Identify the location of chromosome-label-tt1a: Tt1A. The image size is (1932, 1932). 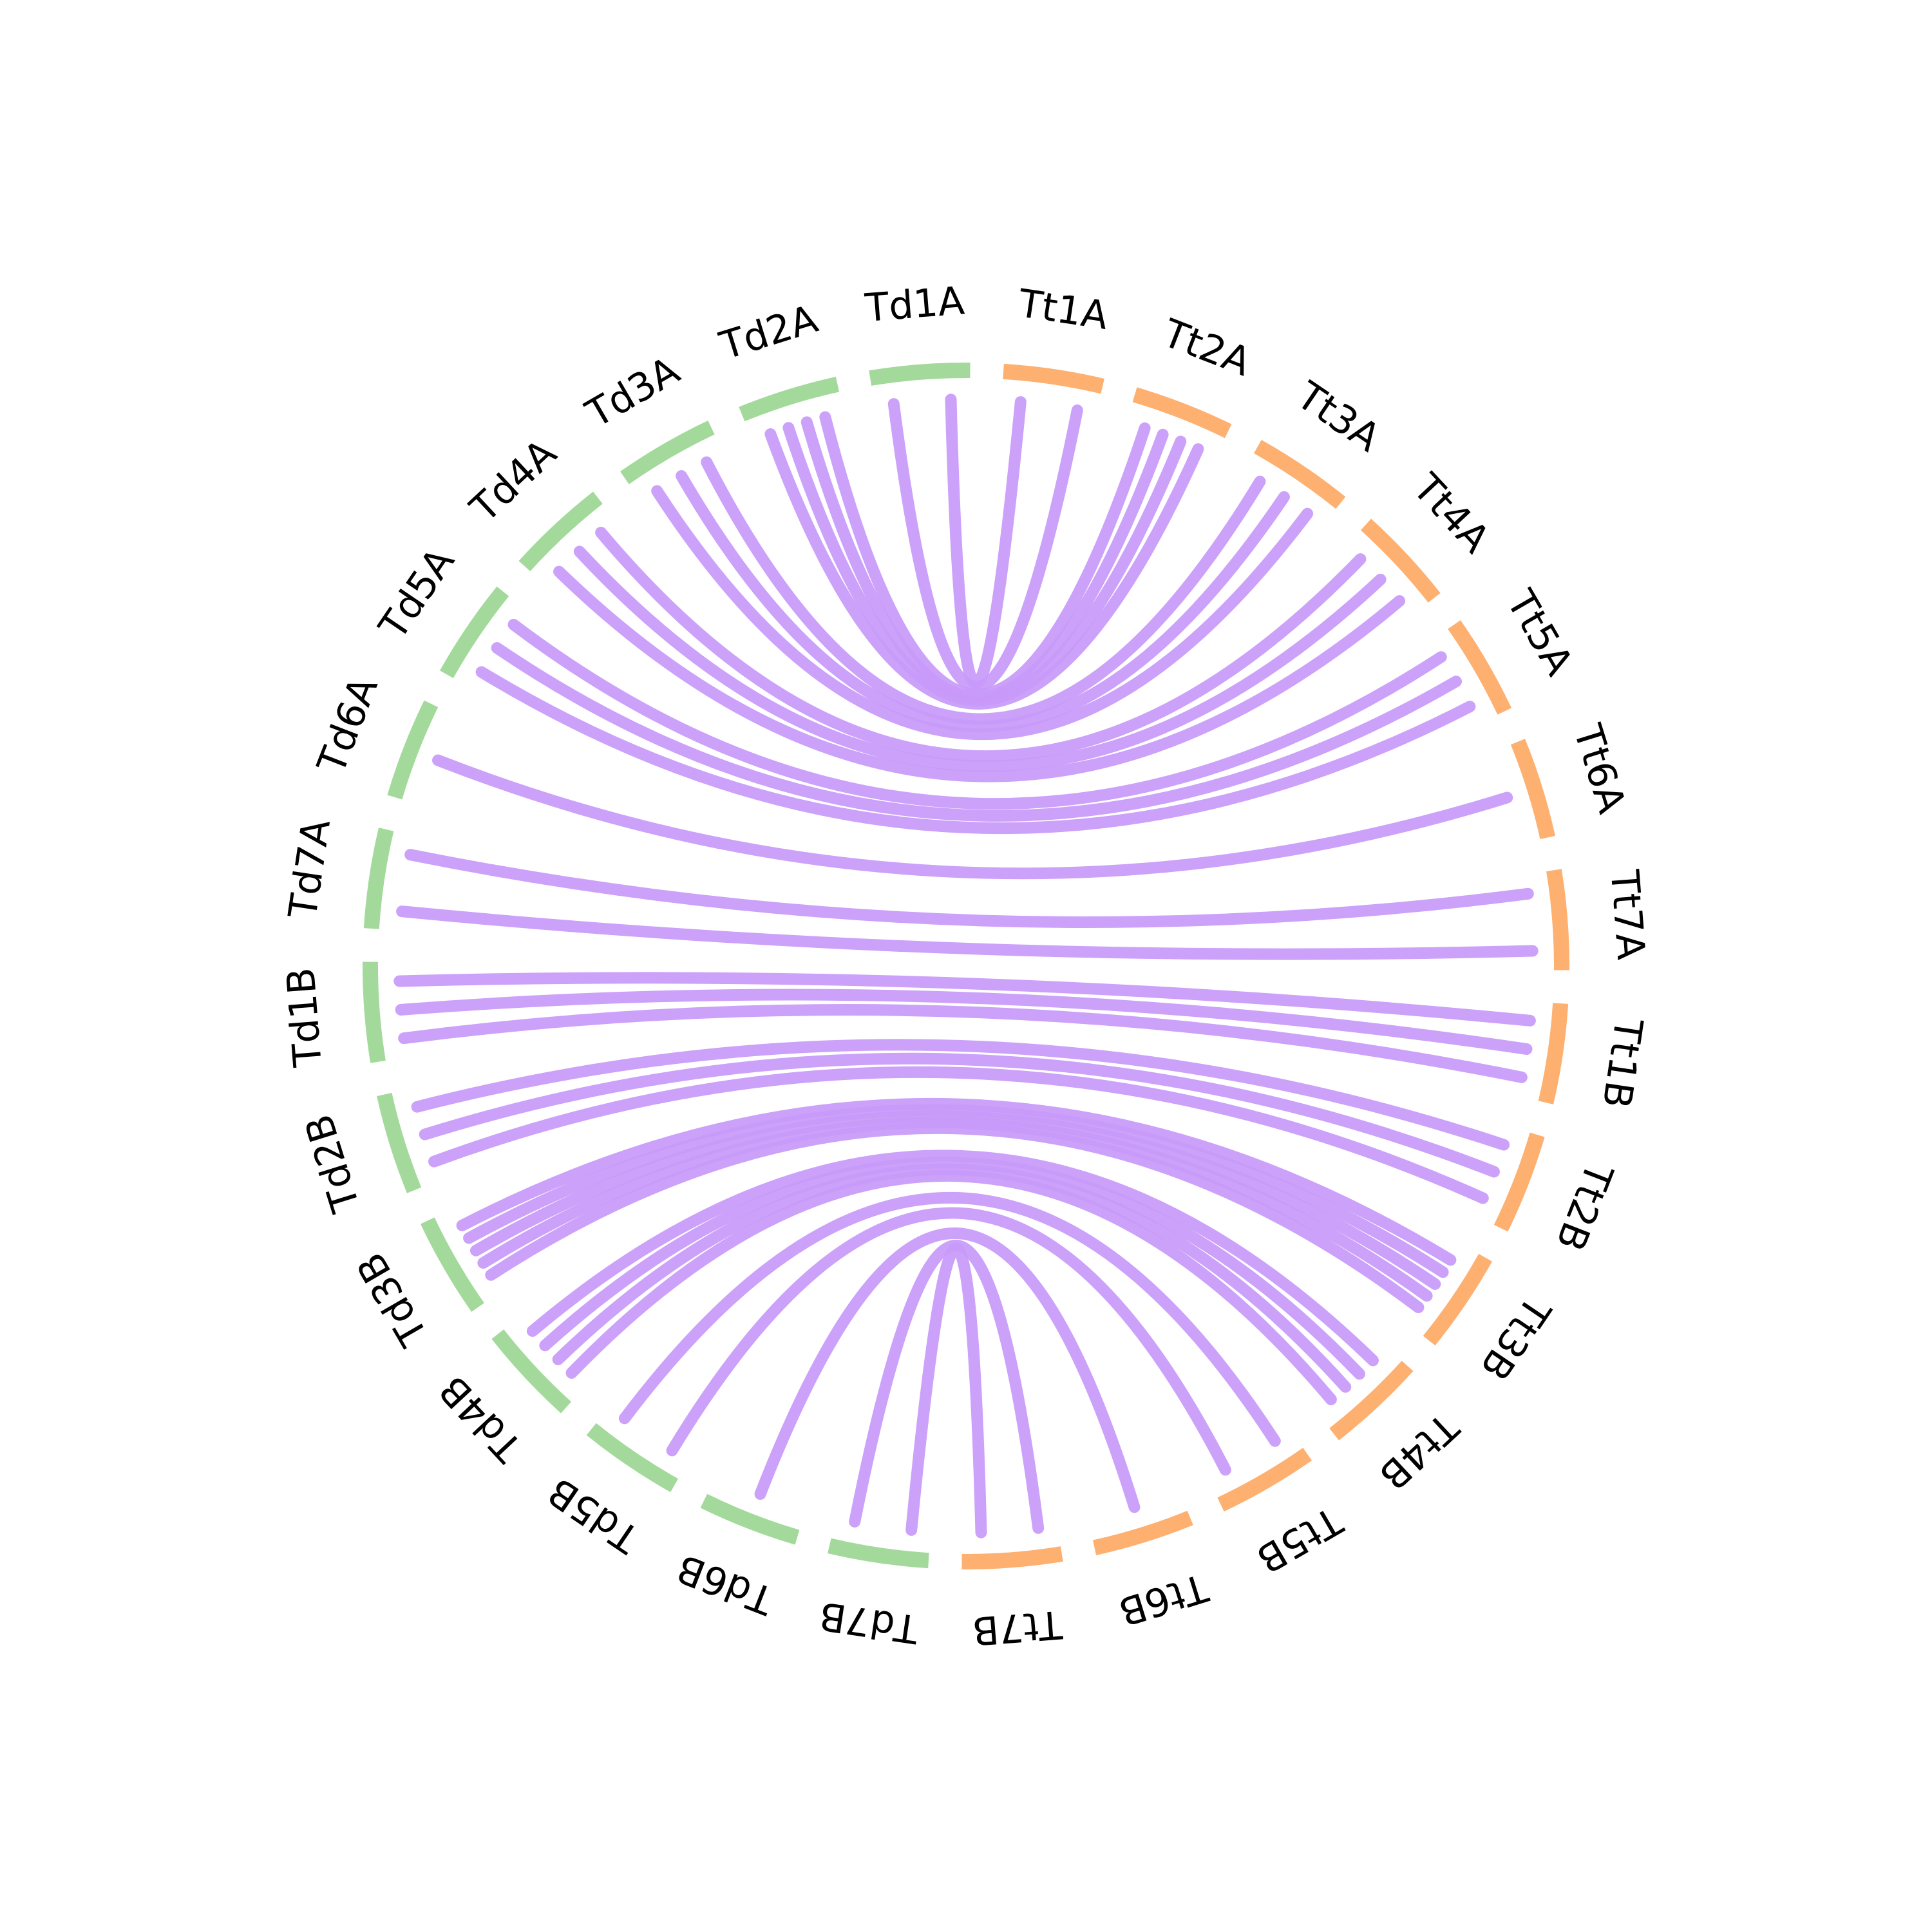
(1063, 310).